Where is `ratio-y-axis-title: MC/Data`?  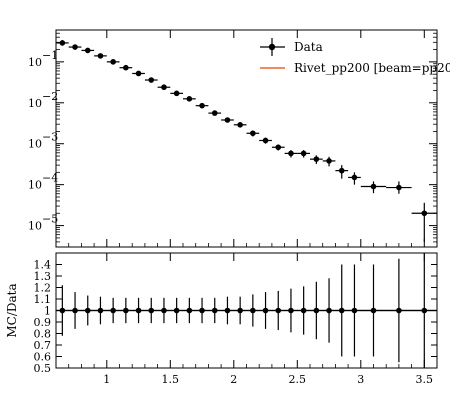 ratio-y-axis-title: MC/Data is located at coordinates (12, 310).